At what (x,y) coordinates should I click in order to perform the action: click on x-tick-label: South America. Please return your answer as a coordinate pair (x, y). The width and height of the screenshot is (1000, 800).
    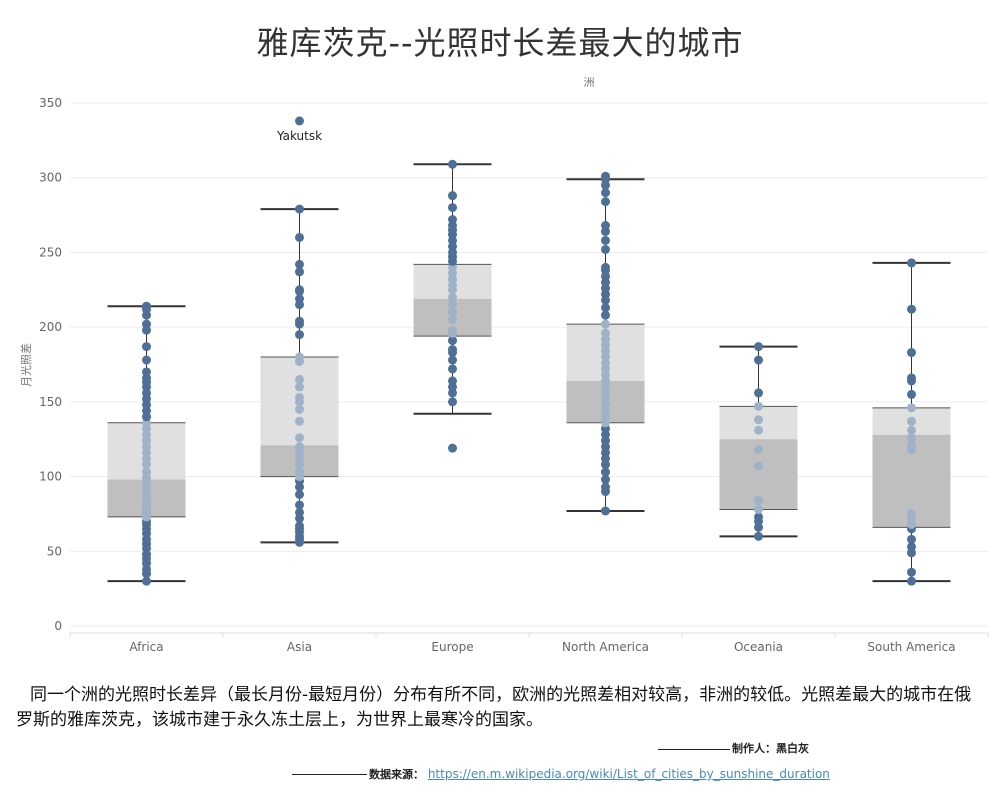
    Looking at the image, I should click on (911, 647).